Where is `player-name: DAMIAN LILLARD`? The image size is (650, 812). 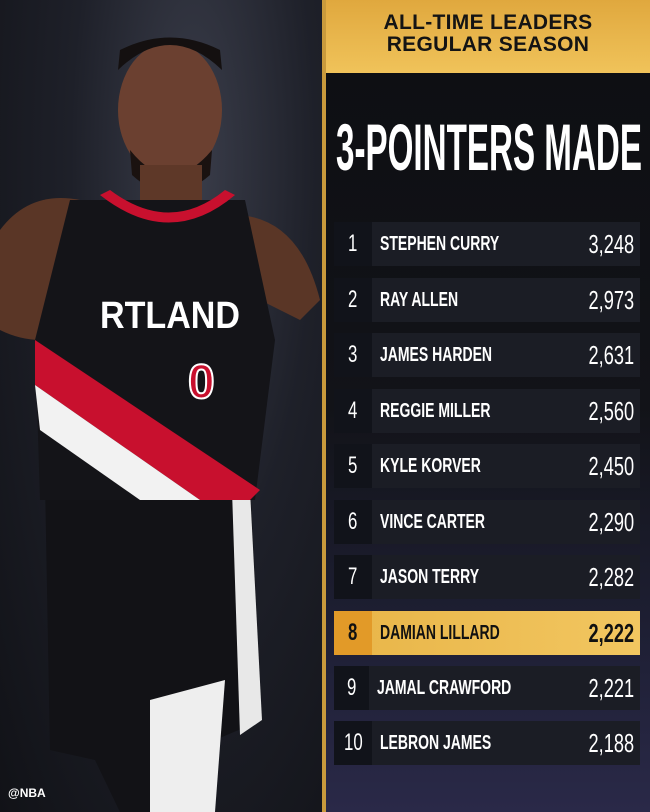
player-name: DAMIAN LILLARD is located at coordinates (470, 633).